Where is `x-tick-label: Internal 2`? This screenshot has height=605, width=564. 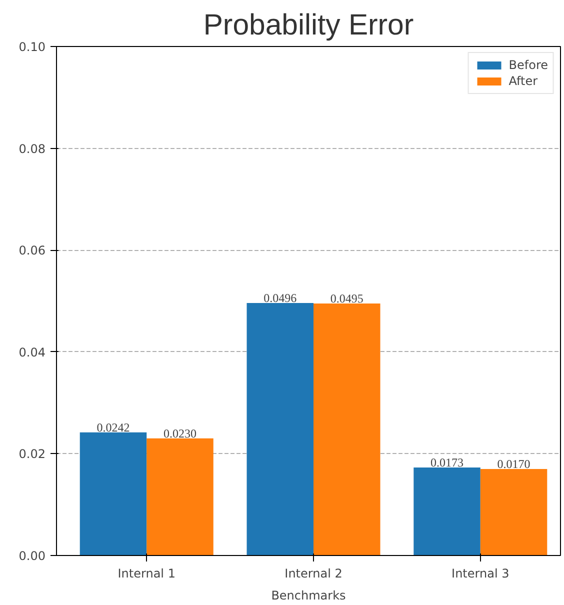
x-tick-label: Internal 2 is located at coordinates (313, 573).